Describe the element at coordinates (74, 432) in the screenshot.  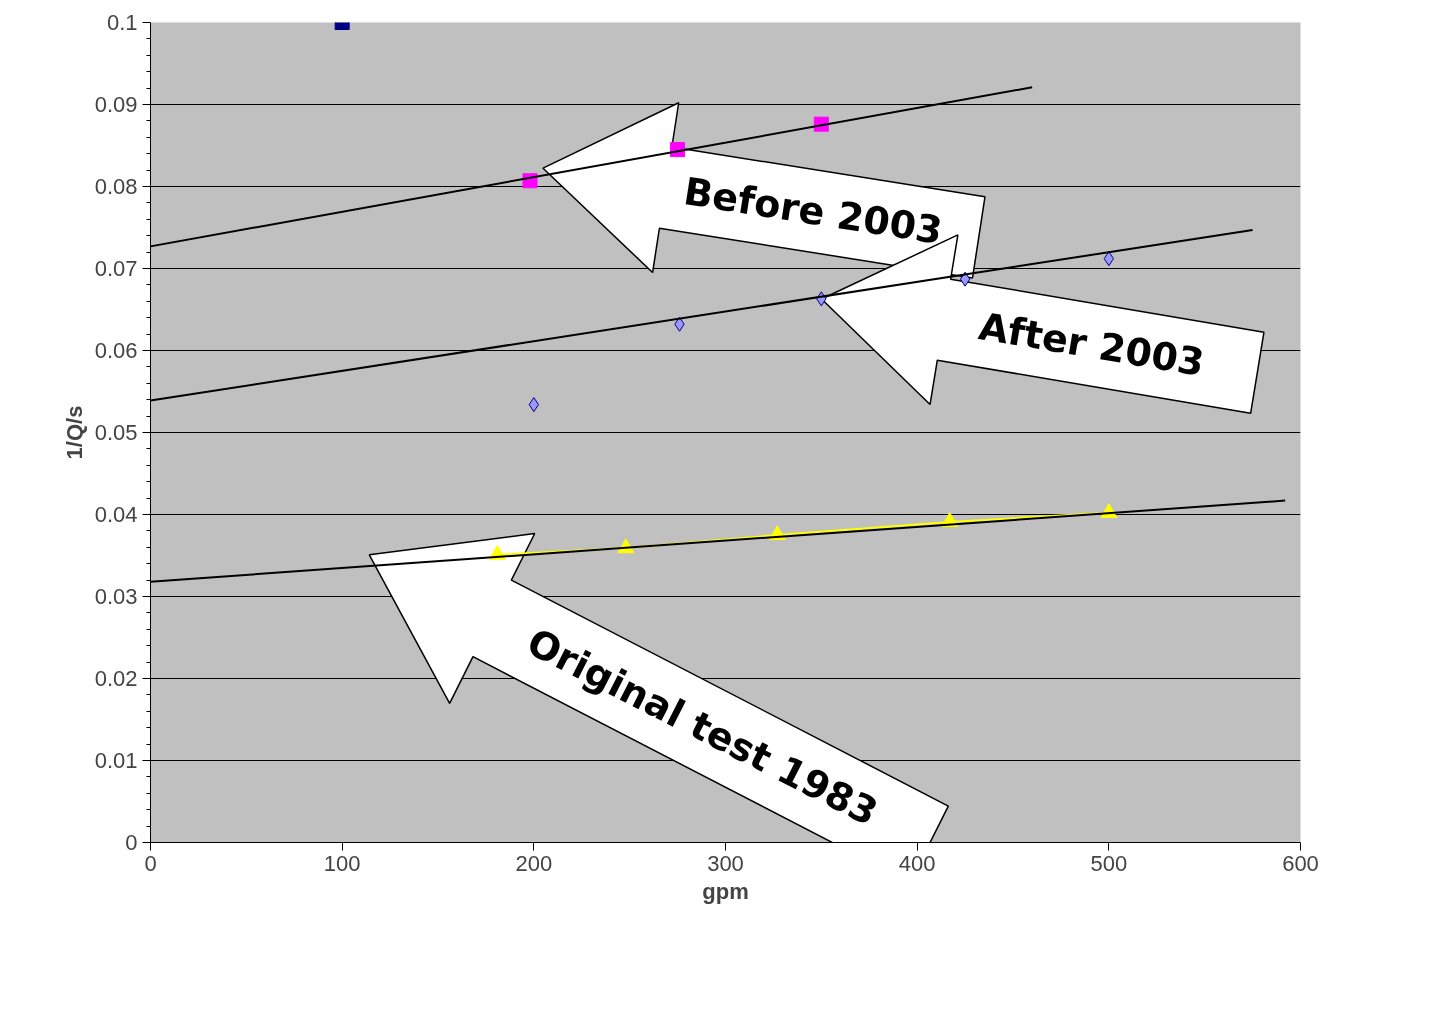
I see `y-axis-title: 1/Q/s` at that location.